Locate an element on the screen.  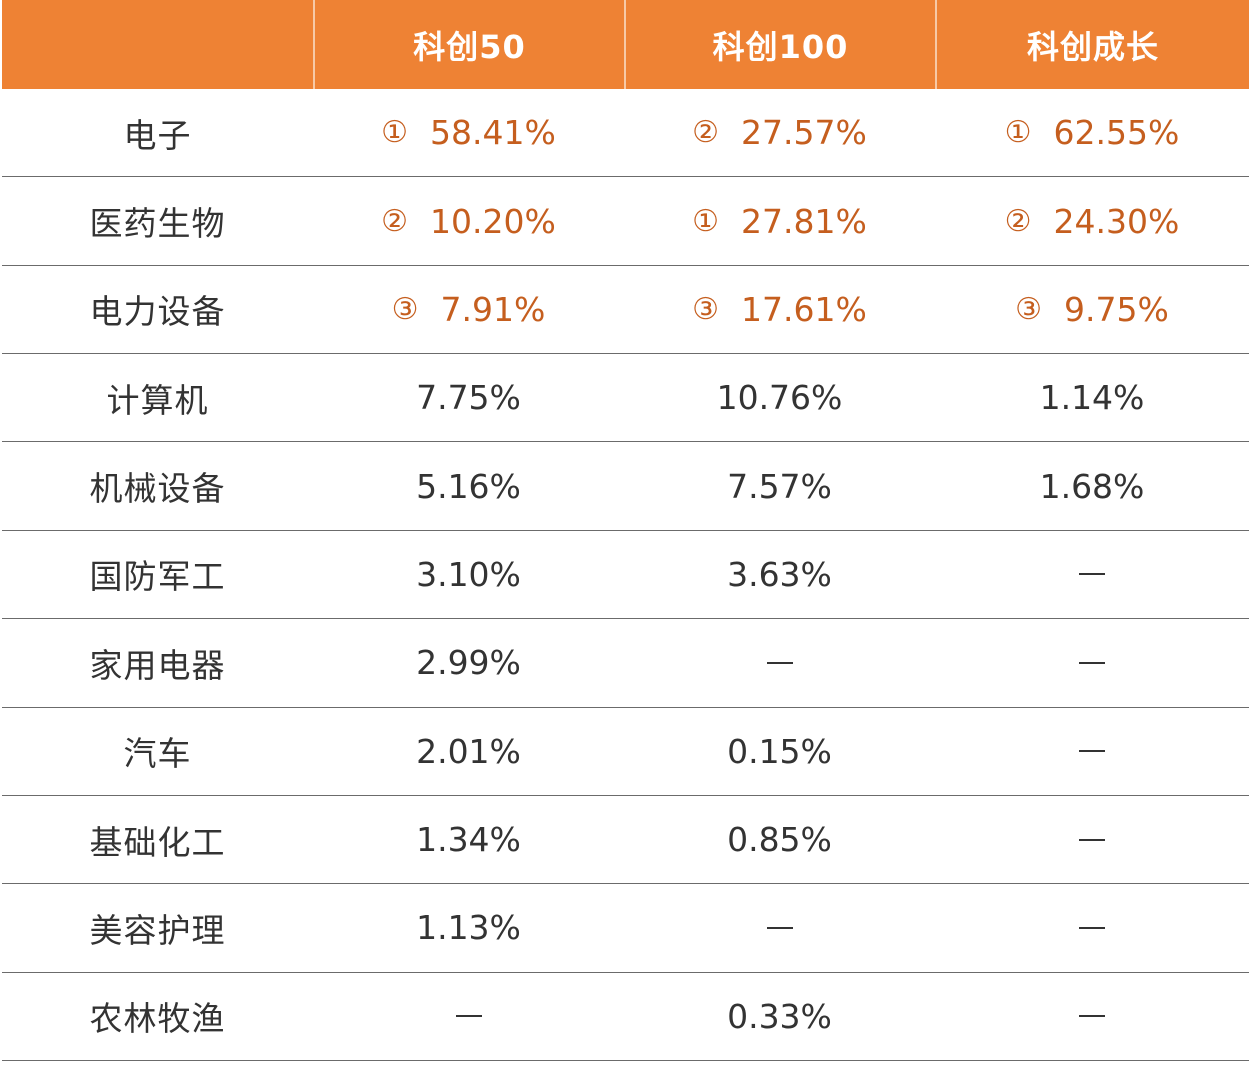
weight-value: 3.10% is located at coordinates (468, 574).